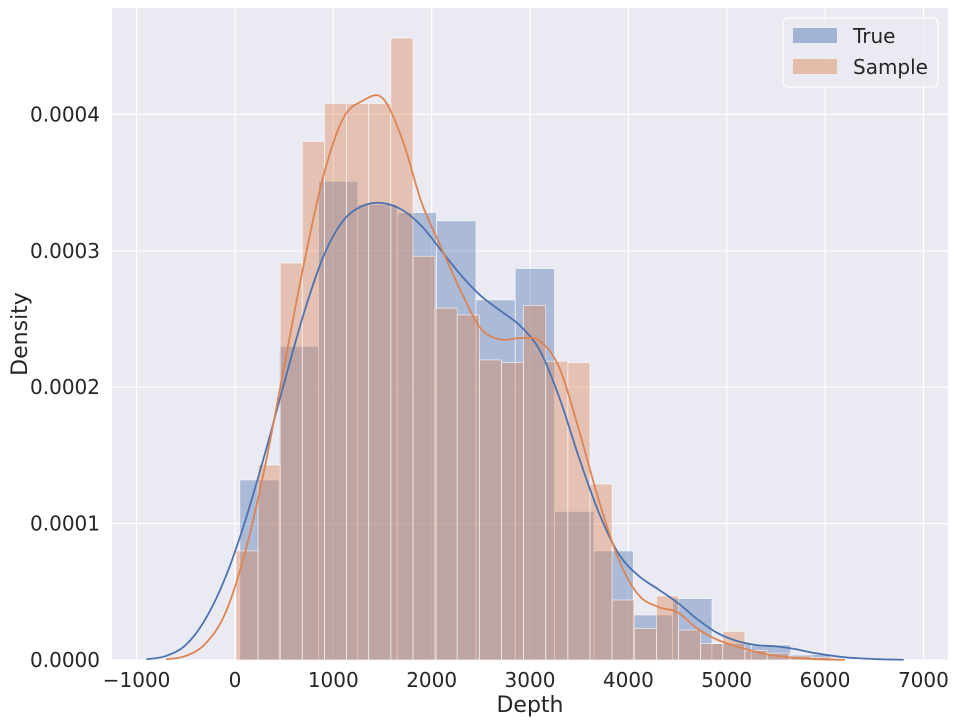 This screenshot has width=954, height=723. I want to click on x-tick-label: 0, so click(235, 680).